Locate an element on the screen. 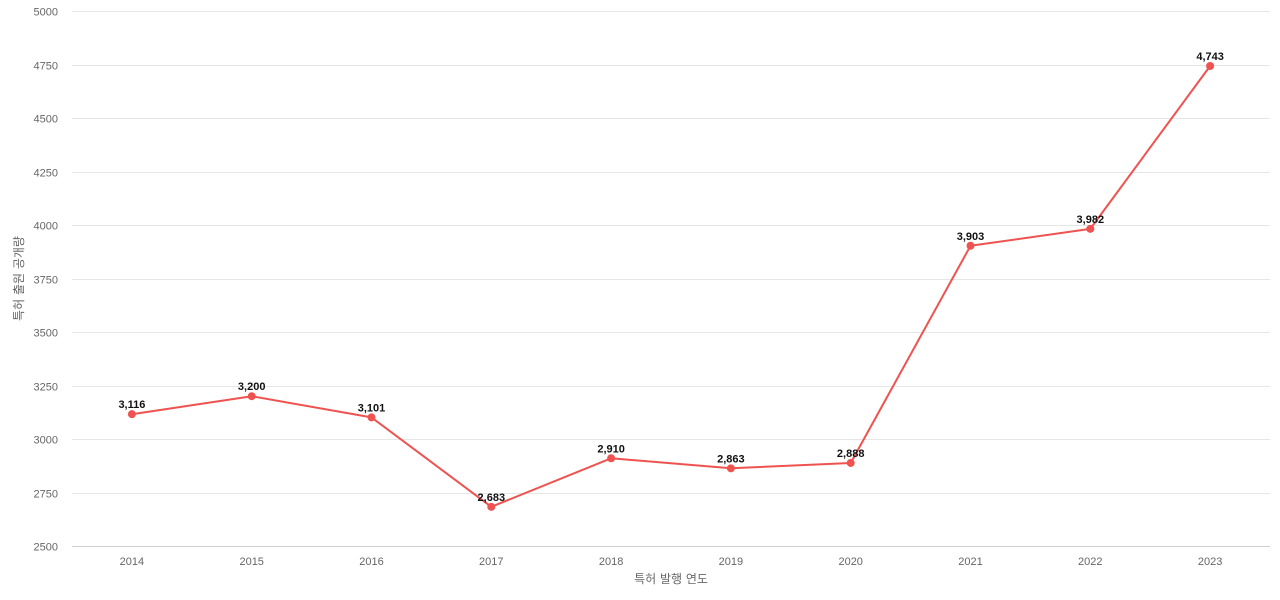  data-label-2018: 2,910 is located at coordinates (611, 449).